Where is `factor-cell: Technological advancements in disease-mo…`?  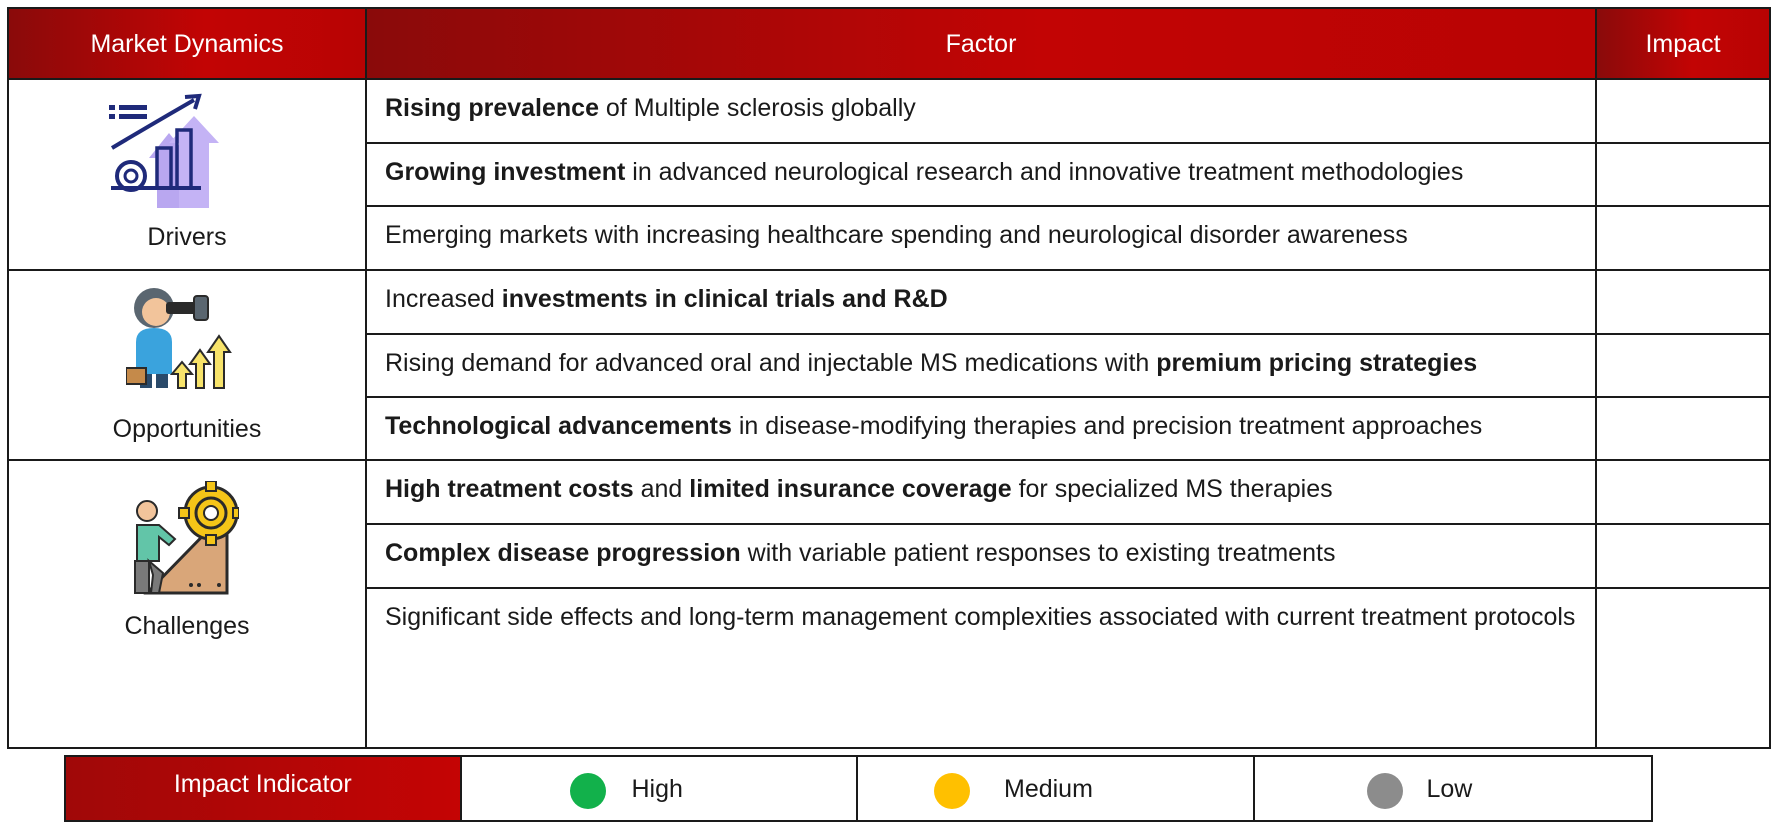
factor-cell: Technological advancements in disease-mo… is located at coordinates (982, 434).